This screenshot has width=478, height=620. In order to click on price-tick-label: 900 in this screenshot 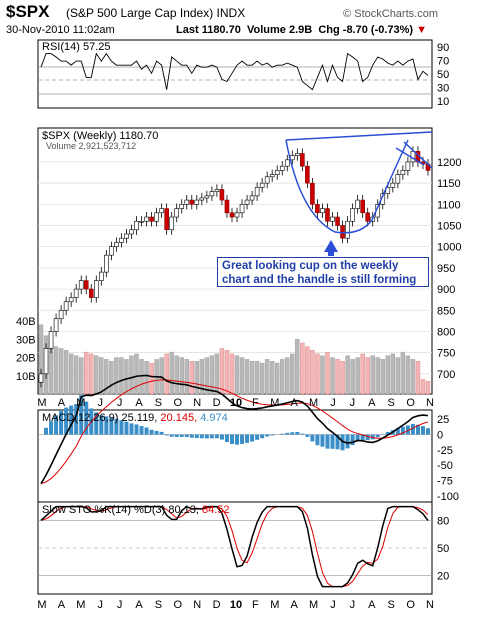, I will do `click(446, 290)`.